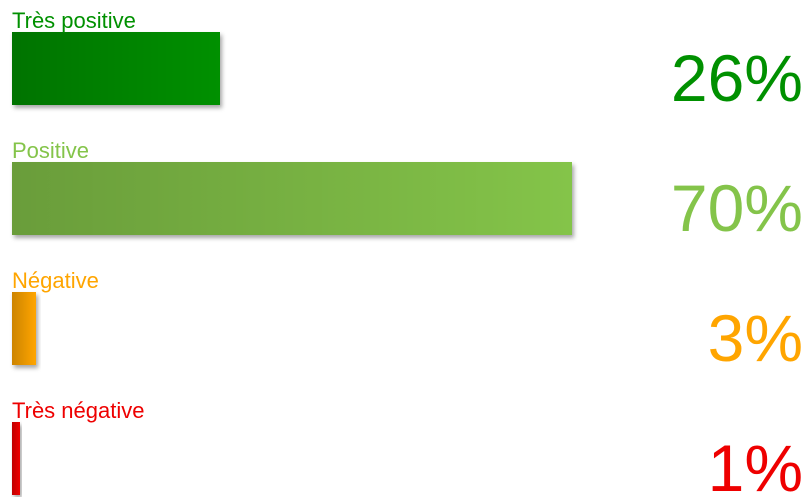  What do you see at coordinates (74, 20) in the screenshot?
I see `category-label: Très positive` at bounding box center [74, 20].